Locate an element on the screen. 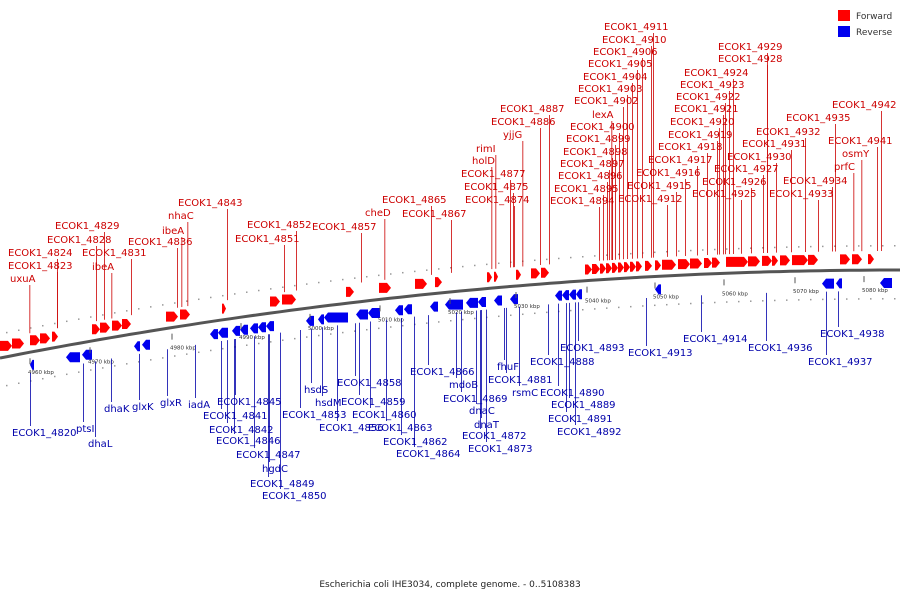 Image resolution: width=900 pixels, height=600 pixels. forward-gene-label: yjjG is located at coordinates (512, 135).